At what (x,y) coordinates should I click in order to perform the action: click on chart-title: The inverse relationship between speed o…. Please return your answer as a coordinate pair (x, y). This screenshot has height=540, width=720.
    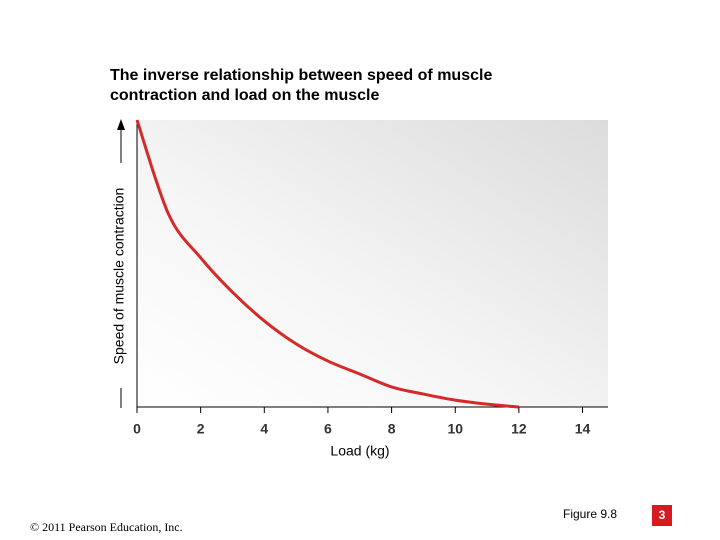
    Looking at the image, I should click on (301, 85).